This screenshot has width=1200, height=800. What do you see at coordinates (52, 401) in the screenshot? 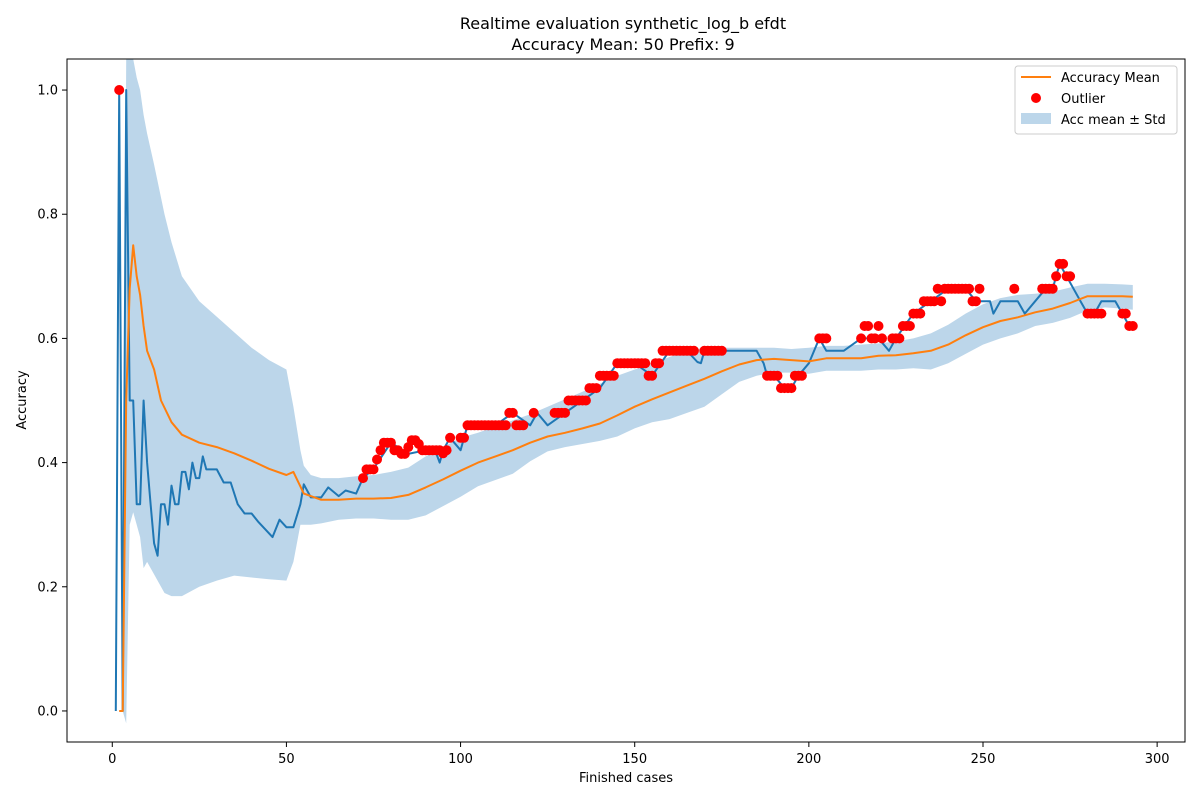
I see `y-axis: 0.0 0.2 0.4 0.6 0.8 1.0` at bounding box center [52, 401].